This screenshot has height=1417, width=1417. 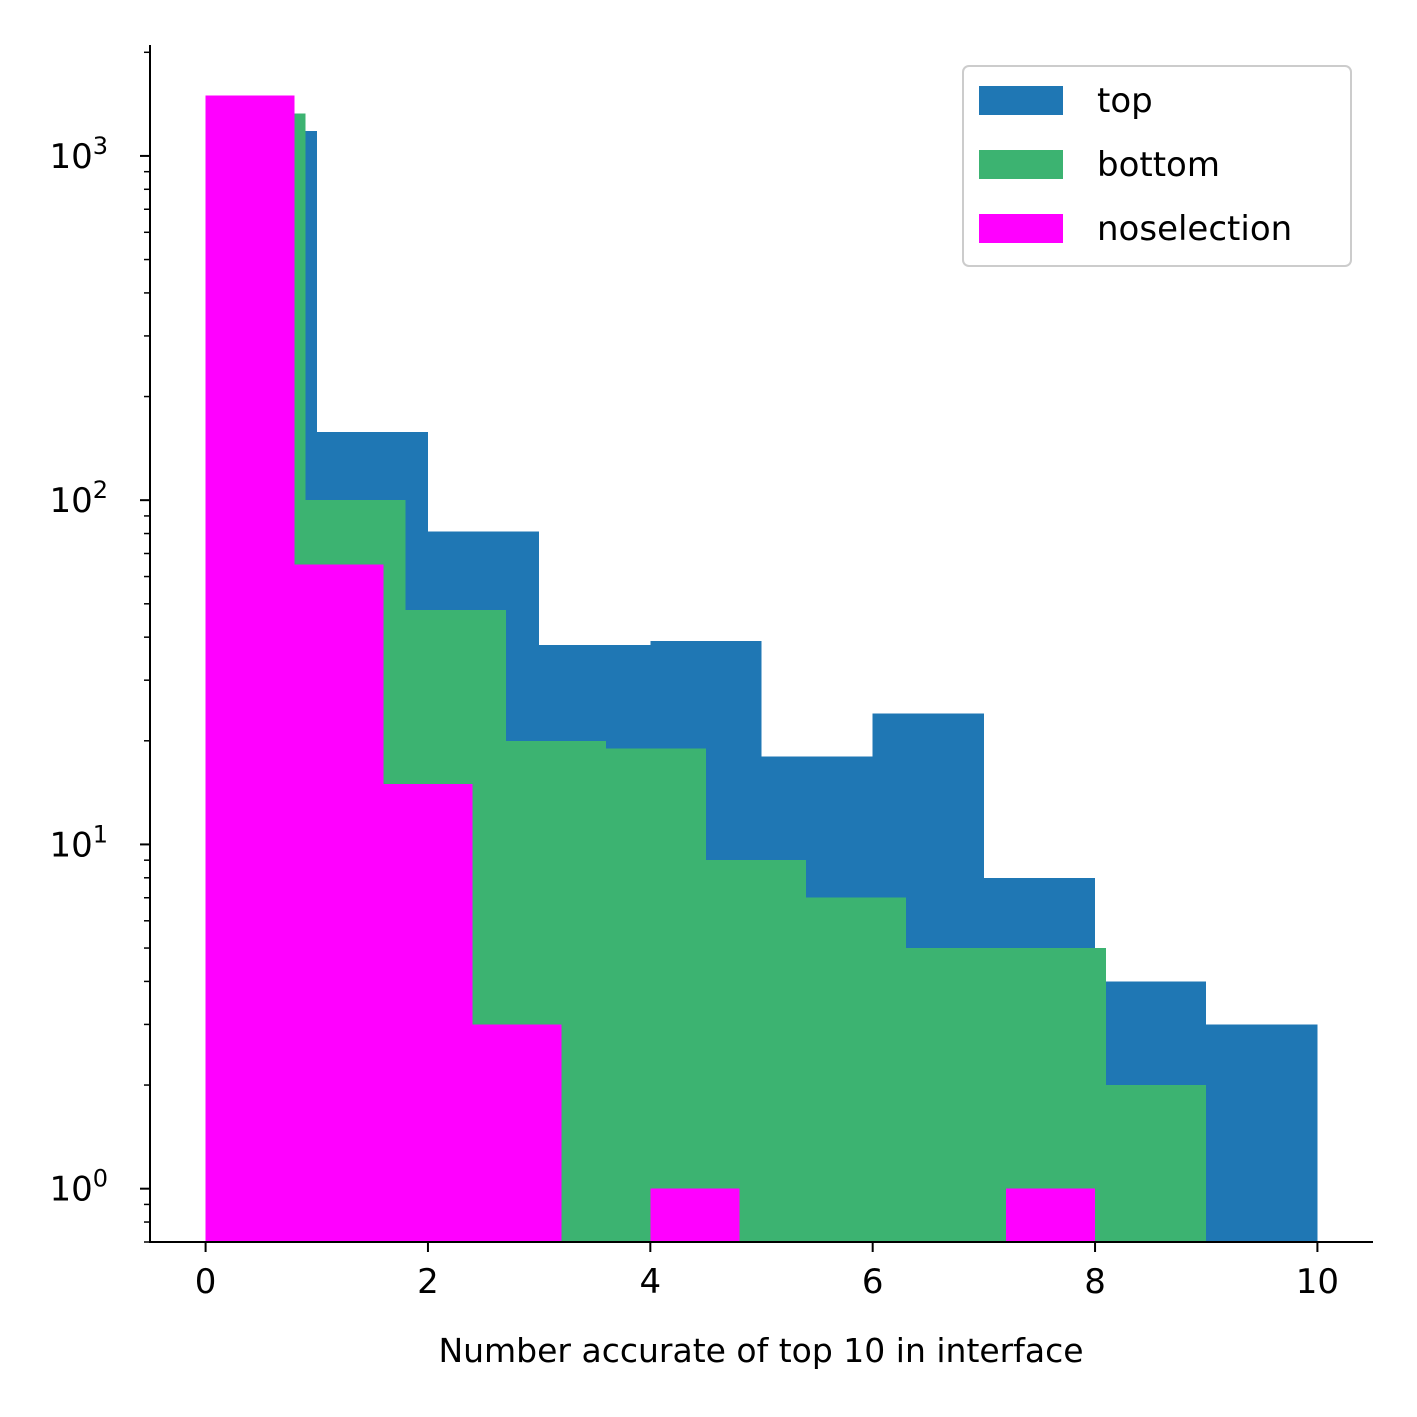 What do you see at coordinates (873, 1282) in the screenshot?
I see `x-tick-label: 6` at bounding box center [873, 1282].